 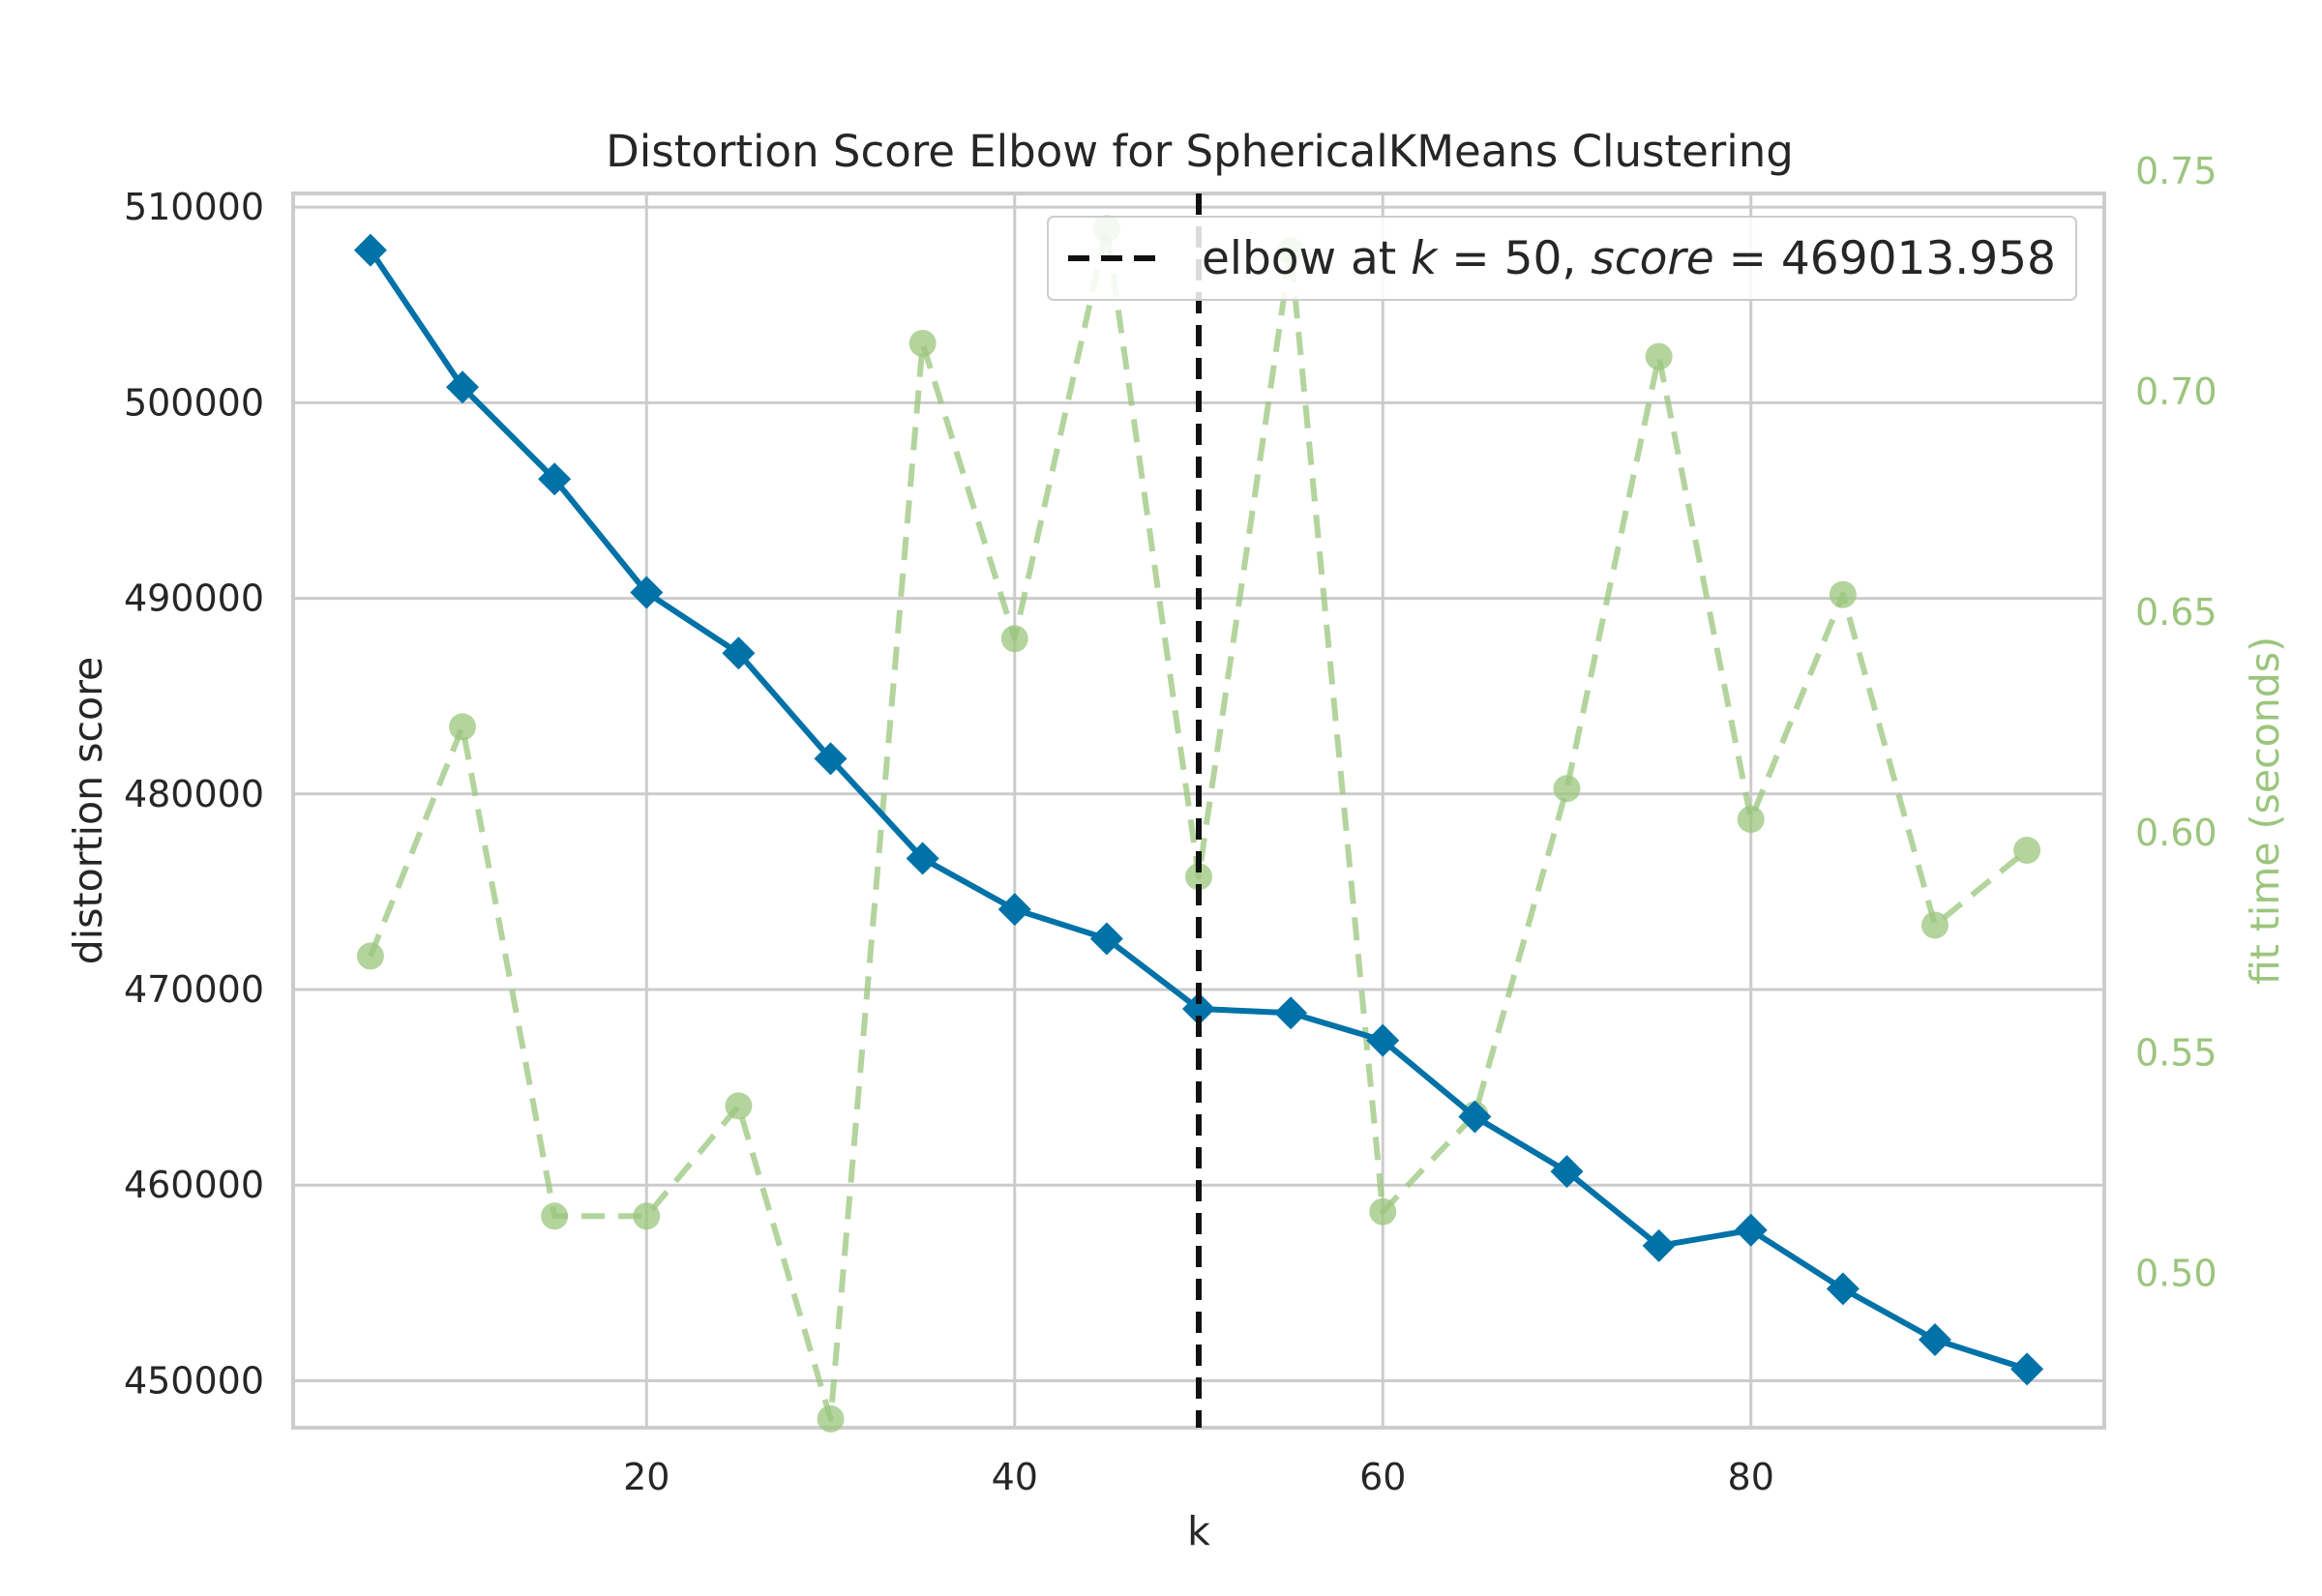 I want to click on y2-tick-label: 0.60, so click(x=2176, y=833).